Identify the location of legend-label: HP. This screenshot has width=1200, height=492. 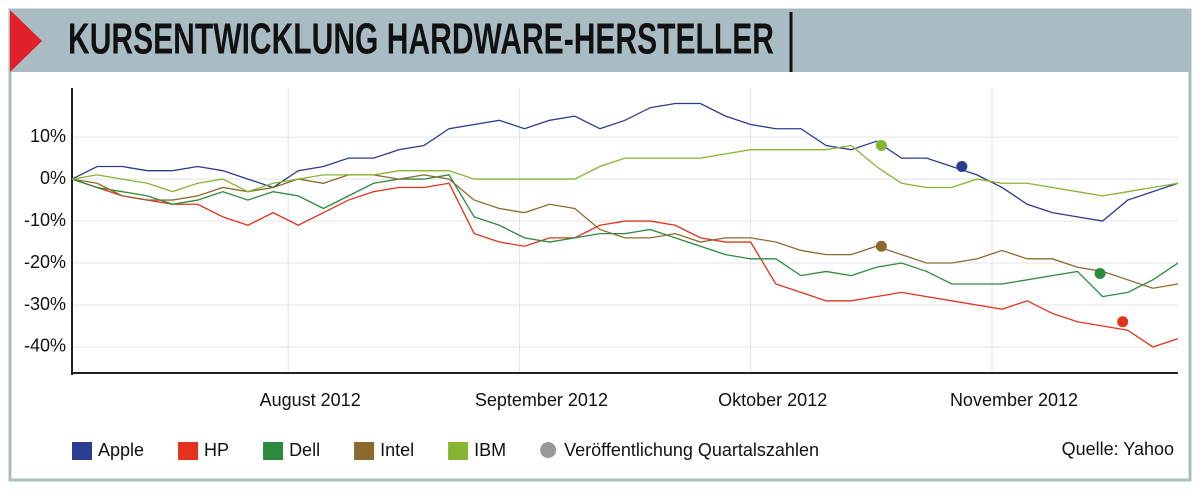
(216, 450).